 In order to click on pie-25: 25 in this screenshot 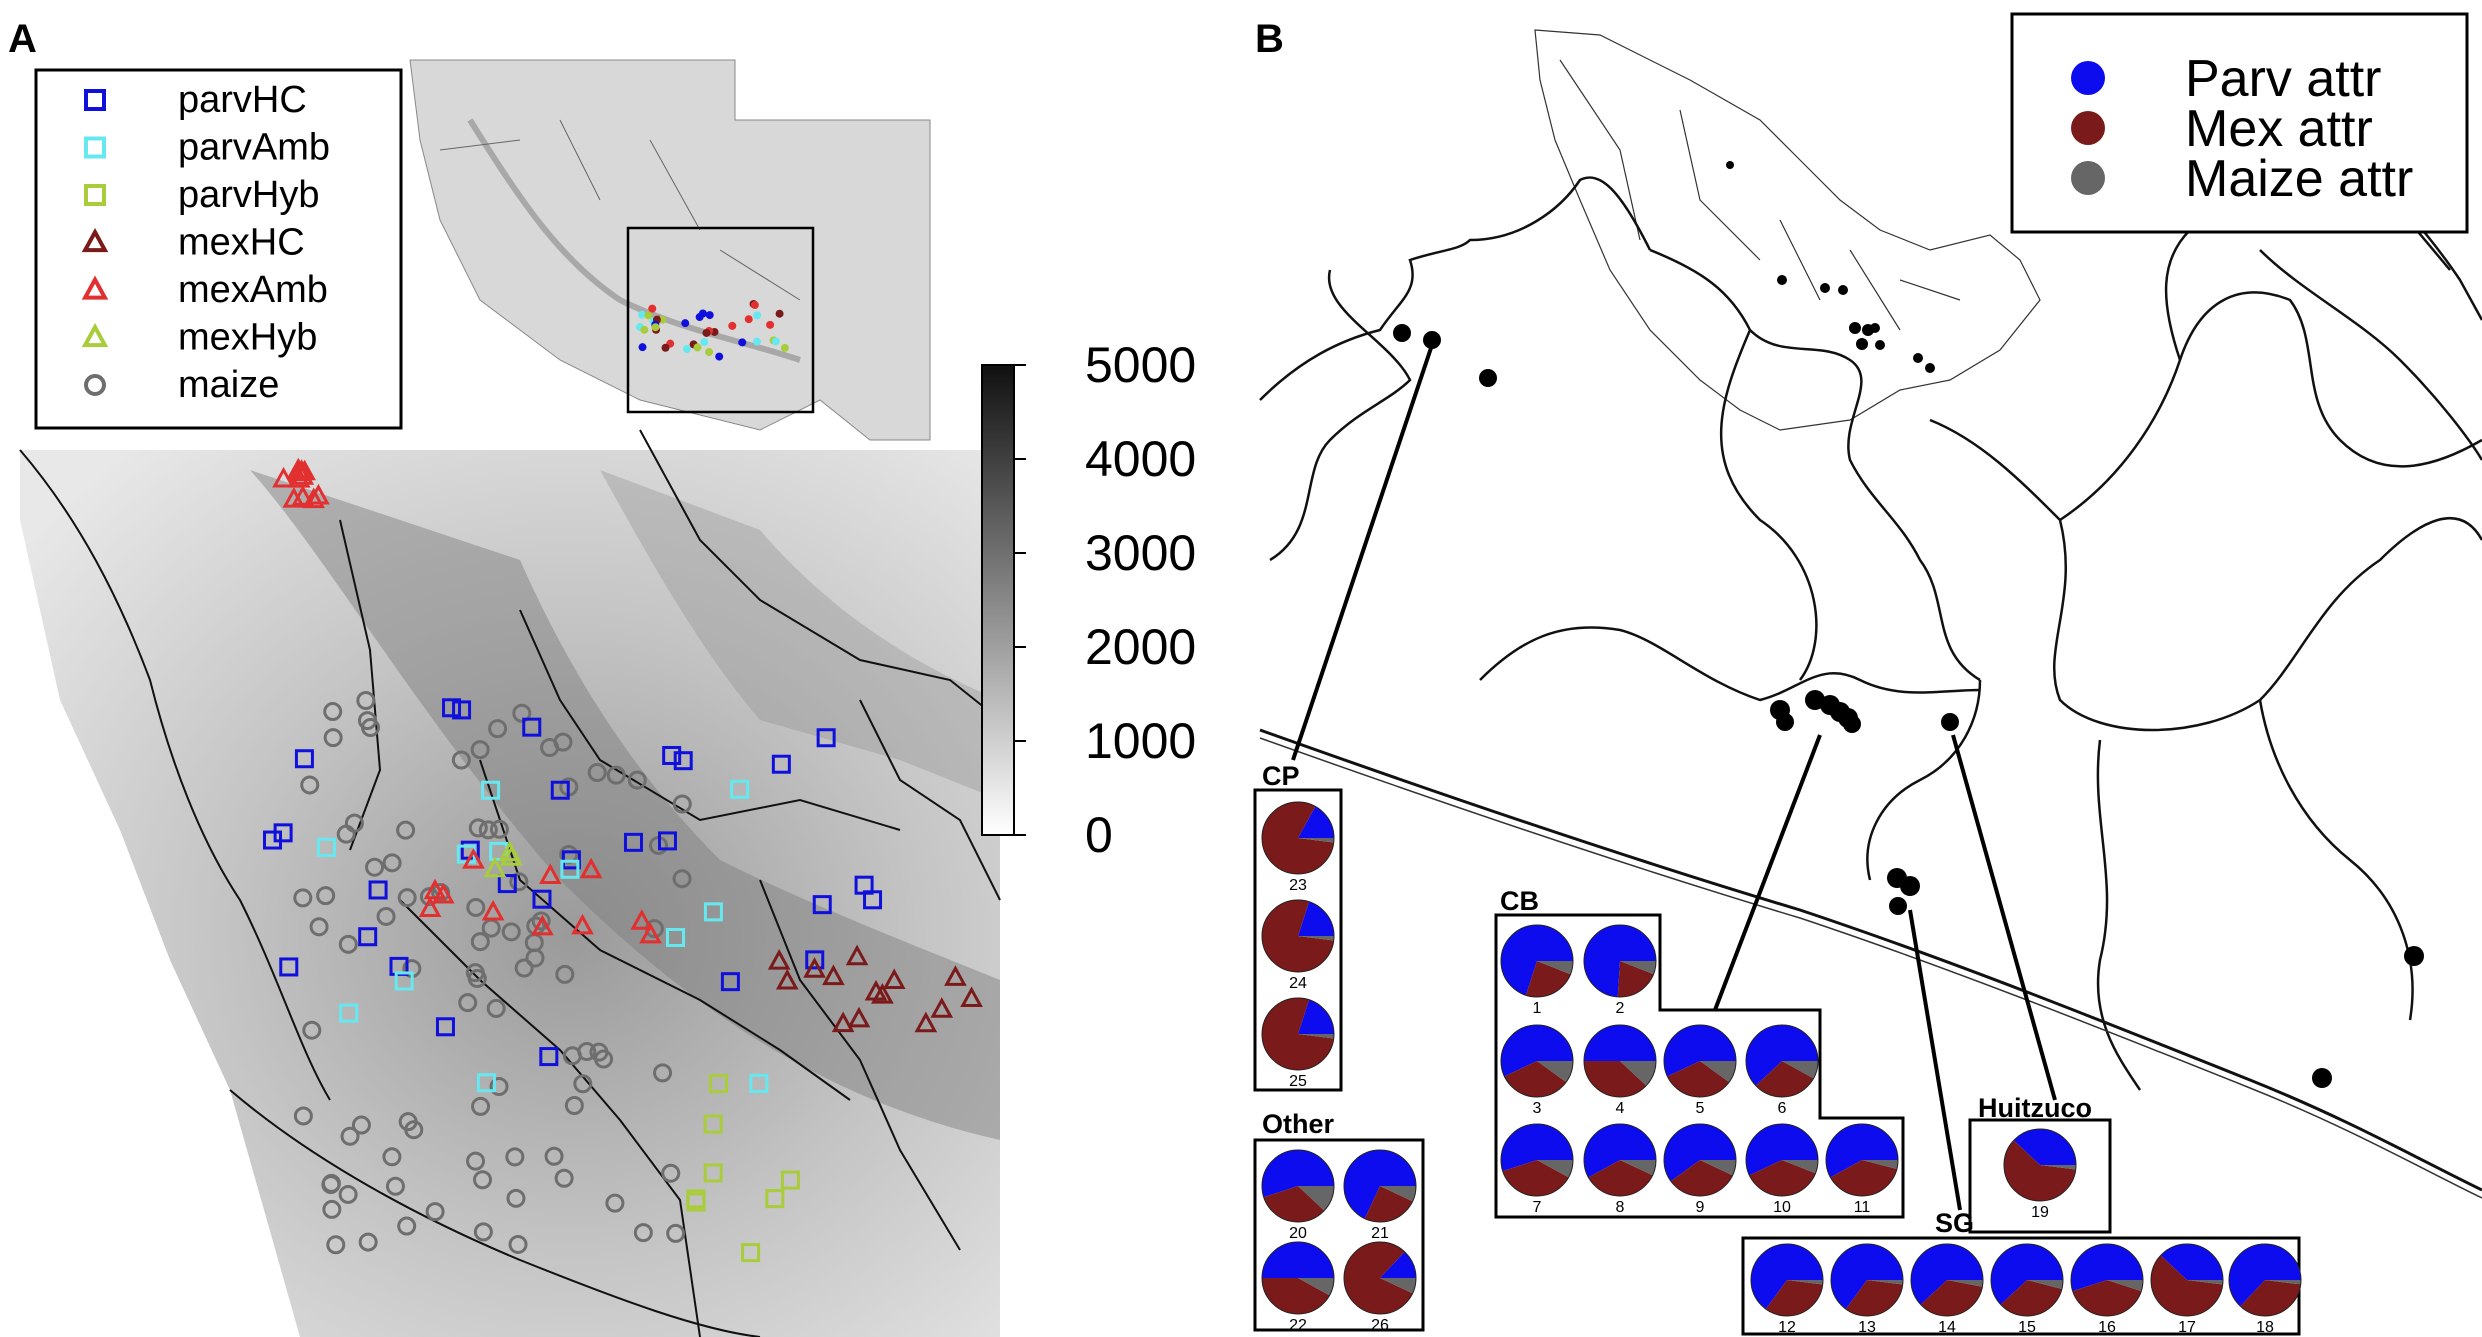, I will do `click(1298, 1043)`.